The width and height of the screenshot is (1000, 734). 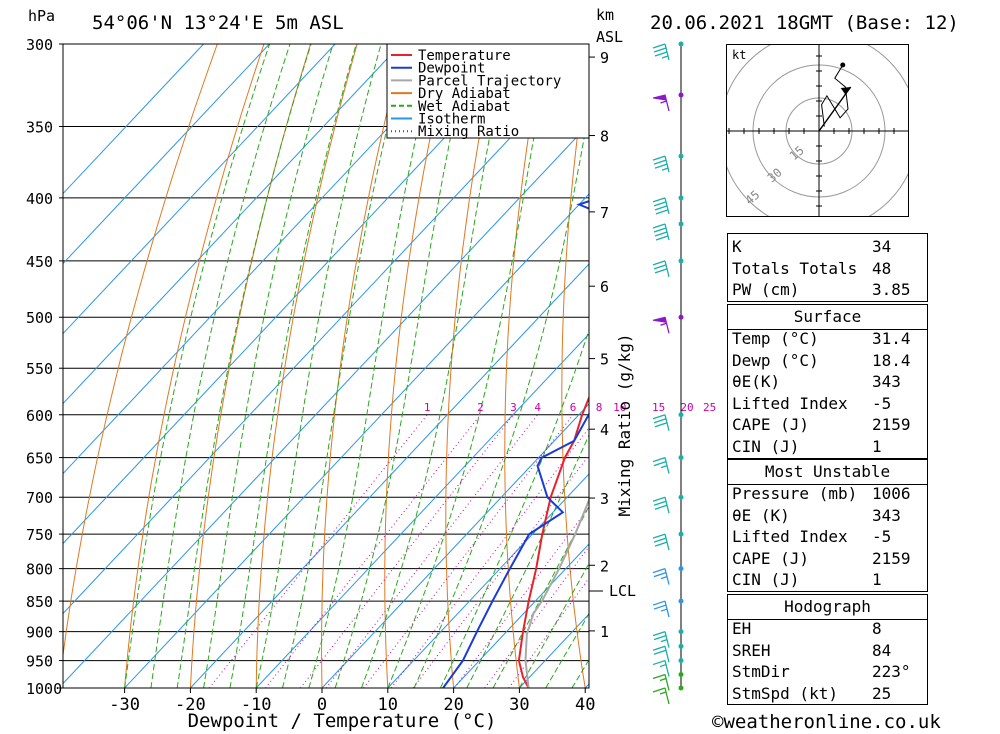 I want to click on hodograph-index-value: 8, so click(x=877, y=628).